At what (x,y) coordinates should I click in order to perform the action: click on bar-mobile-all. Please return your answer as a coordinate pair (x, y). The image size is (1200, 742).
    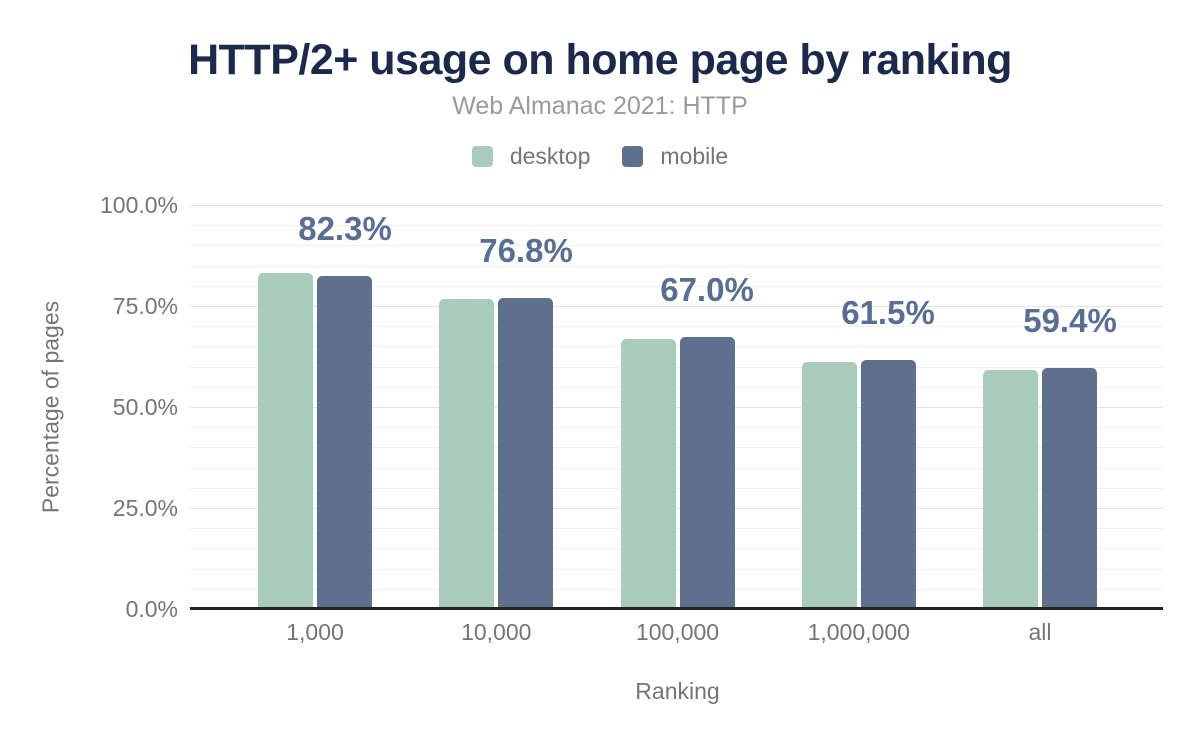
    Looking at the image, I should click on (1069, 488).